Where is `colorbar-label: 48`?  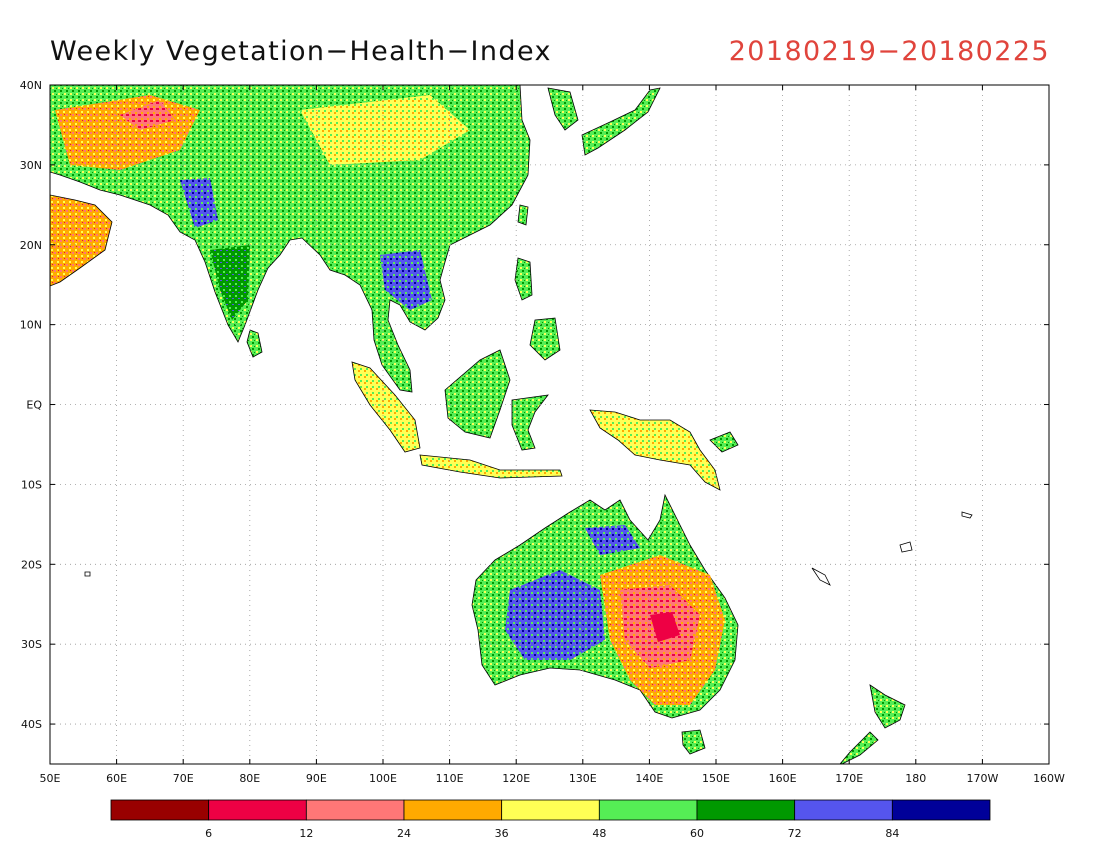
colorbar-label: 48 is located at coordinates (599, 833).